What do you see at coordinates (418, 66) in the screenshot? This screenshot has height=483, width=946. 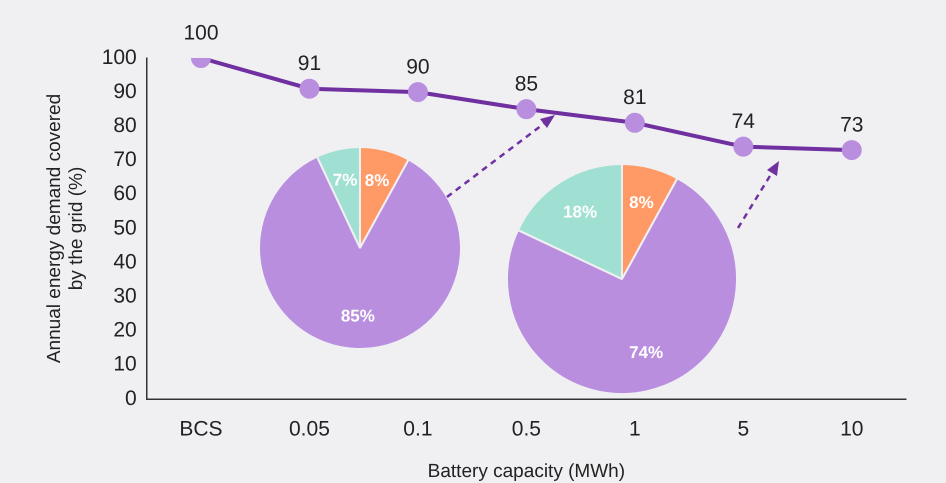 I see `data-label: 90` at bounding box center [418, 66].